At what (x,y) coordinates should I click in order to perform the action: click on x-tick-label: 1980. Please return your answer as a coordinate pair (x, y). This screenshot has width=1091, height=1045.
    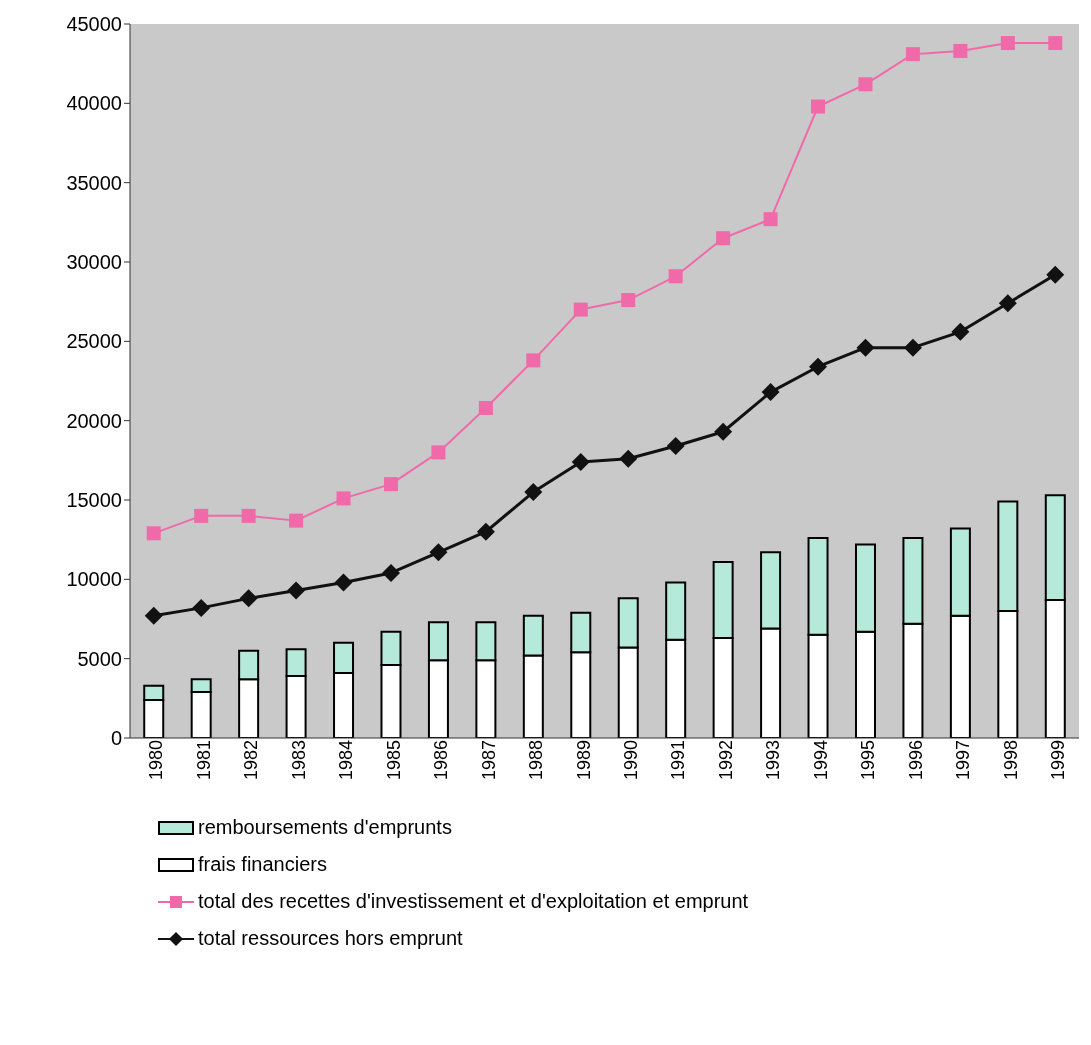
    Looking at the image, I should click on (156, 760).